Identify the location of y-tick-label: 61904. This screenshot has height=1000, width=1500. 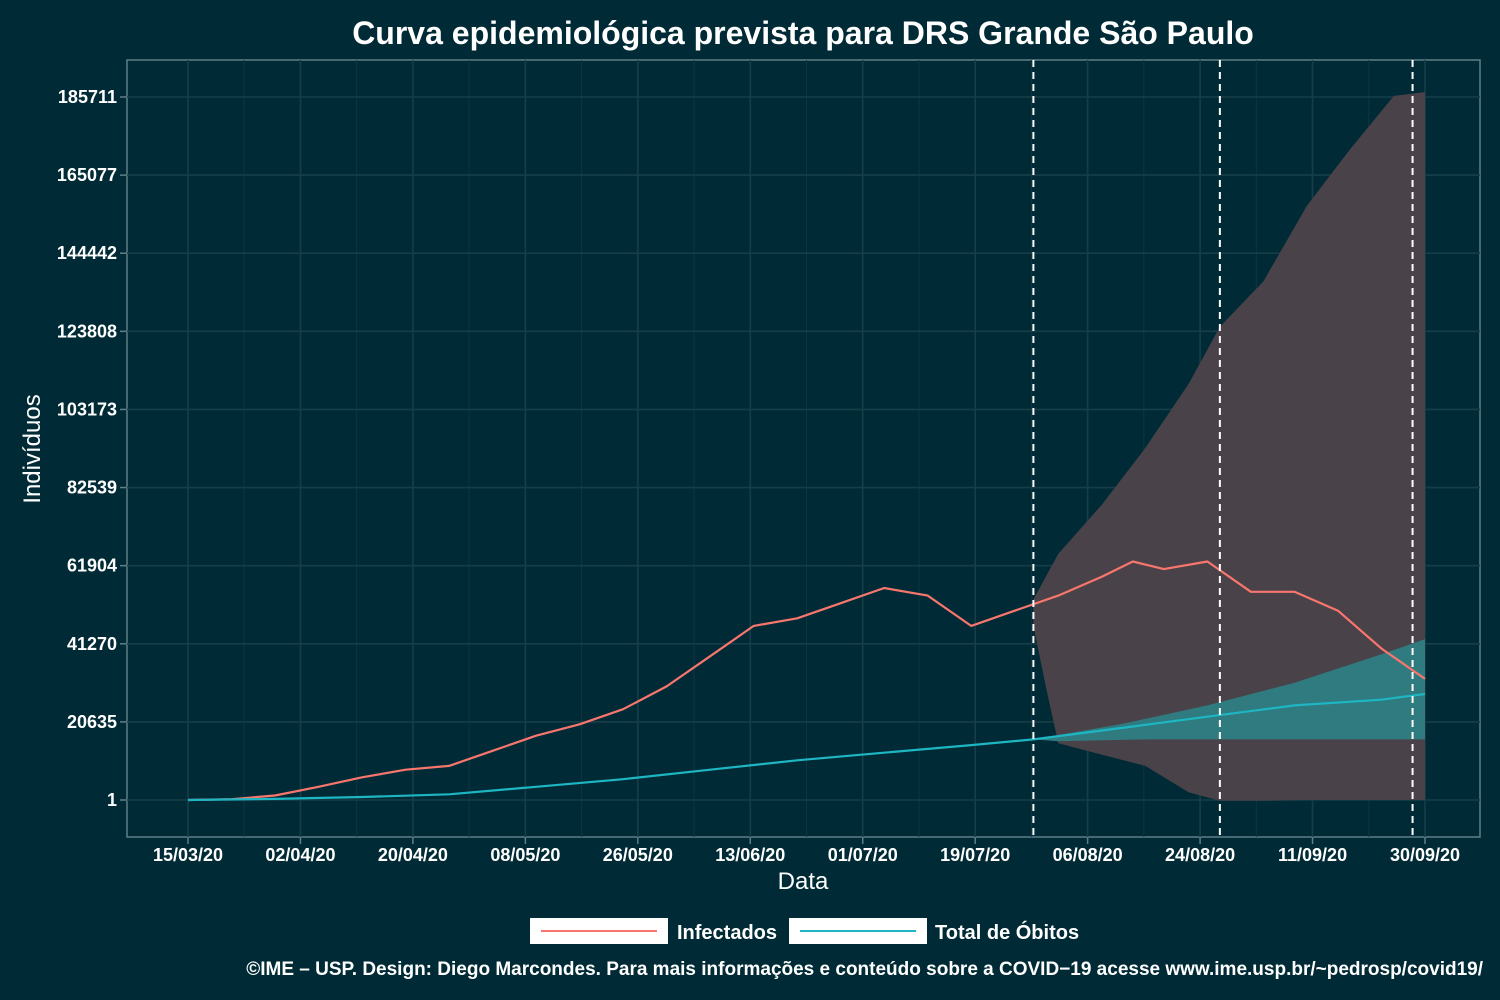
(92, 566).